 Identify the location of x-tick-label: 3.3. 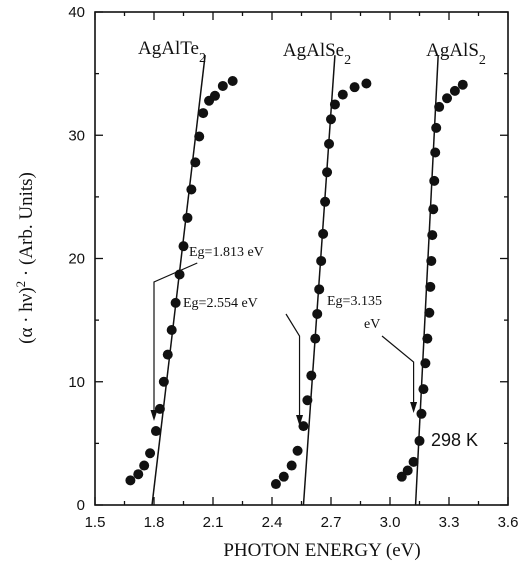
(449, 522).